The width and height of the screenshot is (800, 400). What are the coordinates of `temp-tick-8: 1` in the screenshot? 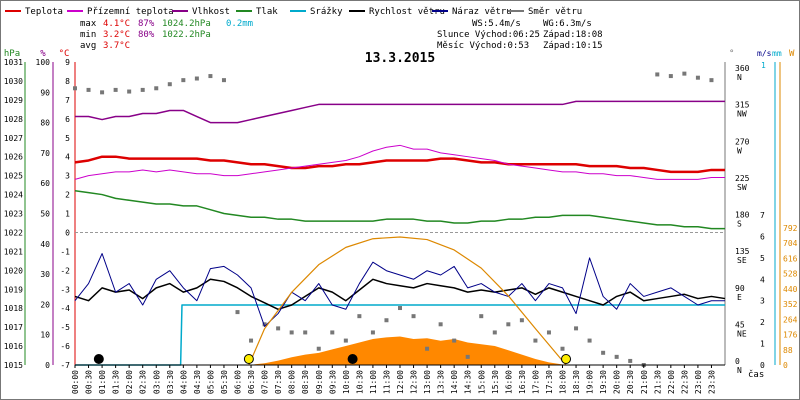 It's located at (67, 214).